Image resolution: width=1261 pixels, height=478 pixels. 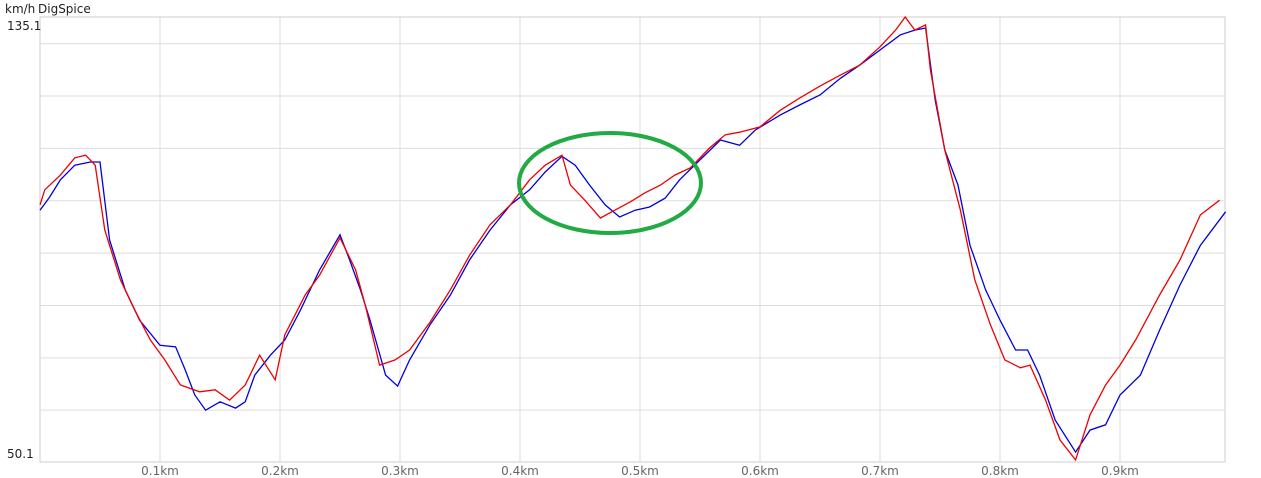 What do you see at coordinates (1120, 471) in the screenshot?
I see `x-tick-label: 0.9km` at bounding box center [1120, 471].